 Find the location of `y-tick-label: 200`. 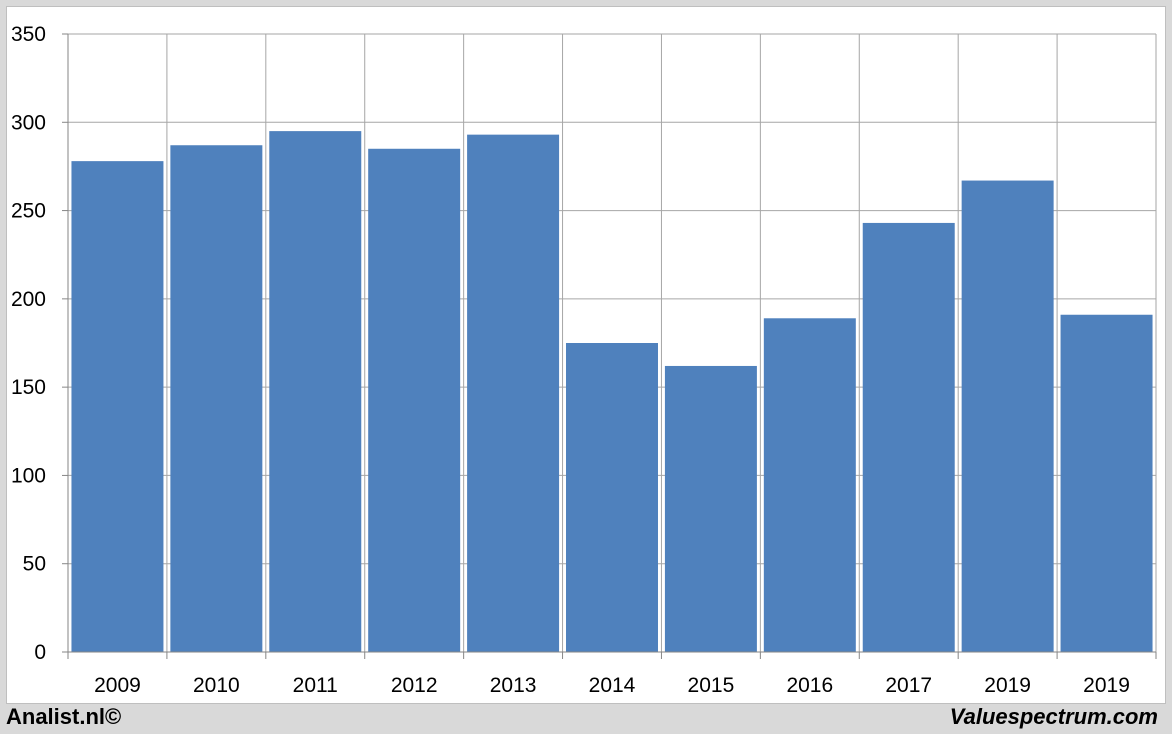

y-tick-label: 200 is located at coordinates (28, 299).